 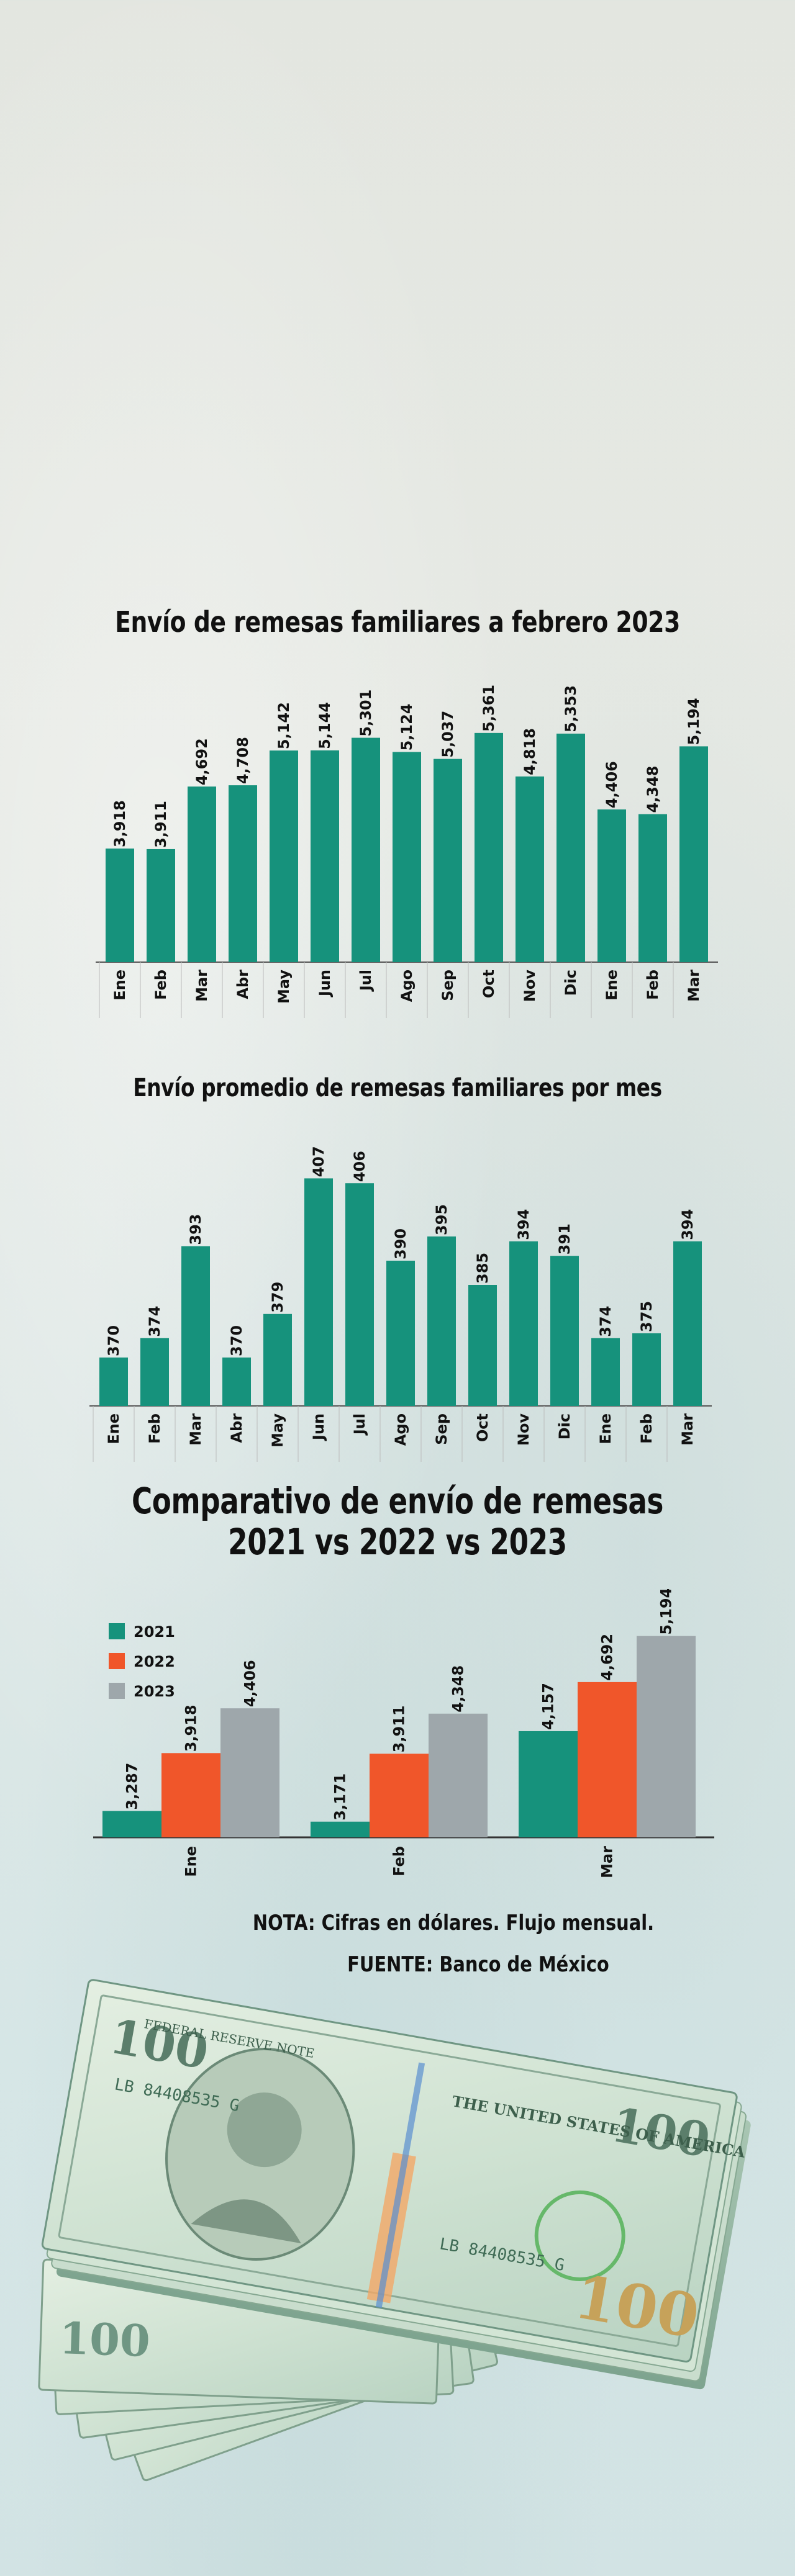 I want to click on data-label: 3,171, so click(x=341, y=1797).